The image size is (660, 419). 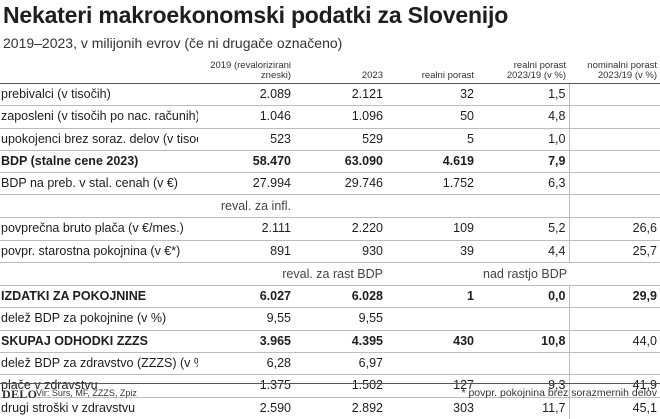 I want to click on note-reval-bdp: reval. za rast BDP, so click(x=292, y=274).